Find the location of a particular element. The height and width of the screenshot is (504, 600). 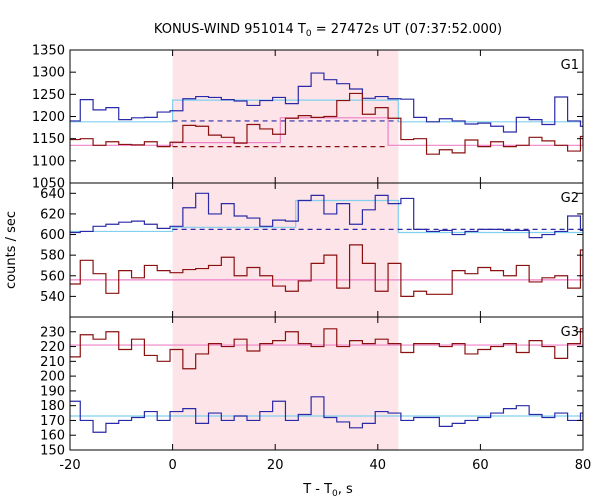

y-tick-label: 210 is located at coordinates (52, 362).